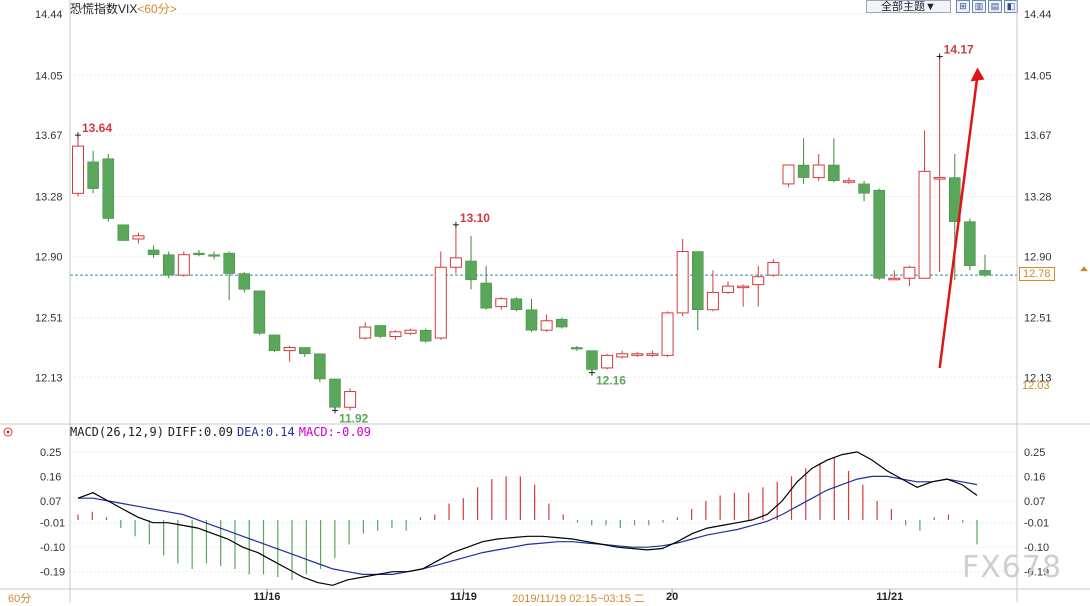 The image size is (1090, 606). What do you see at coordinates (52, 524) in the screenshot?
I see `macd-tick-label-left: -0.01` at bounding box center [52, 524].